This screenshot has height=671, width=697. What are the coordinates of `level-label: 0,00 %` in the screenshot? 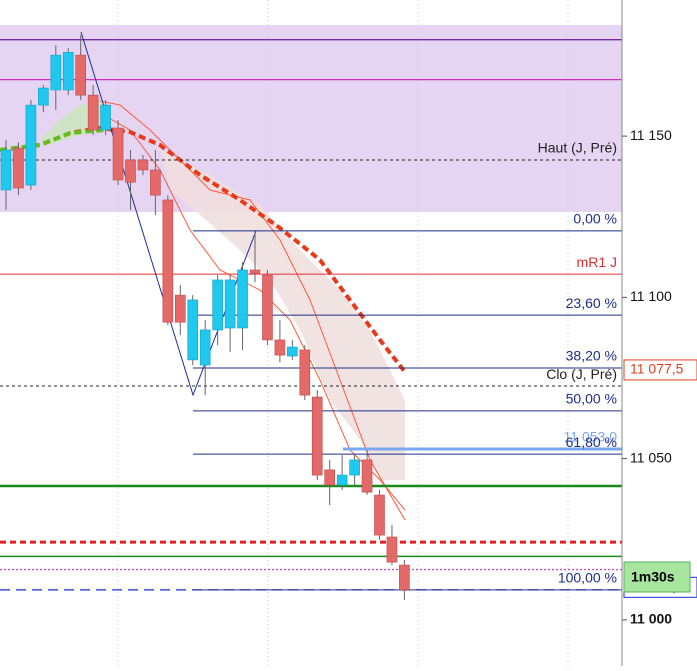 It's located at (595, 219).